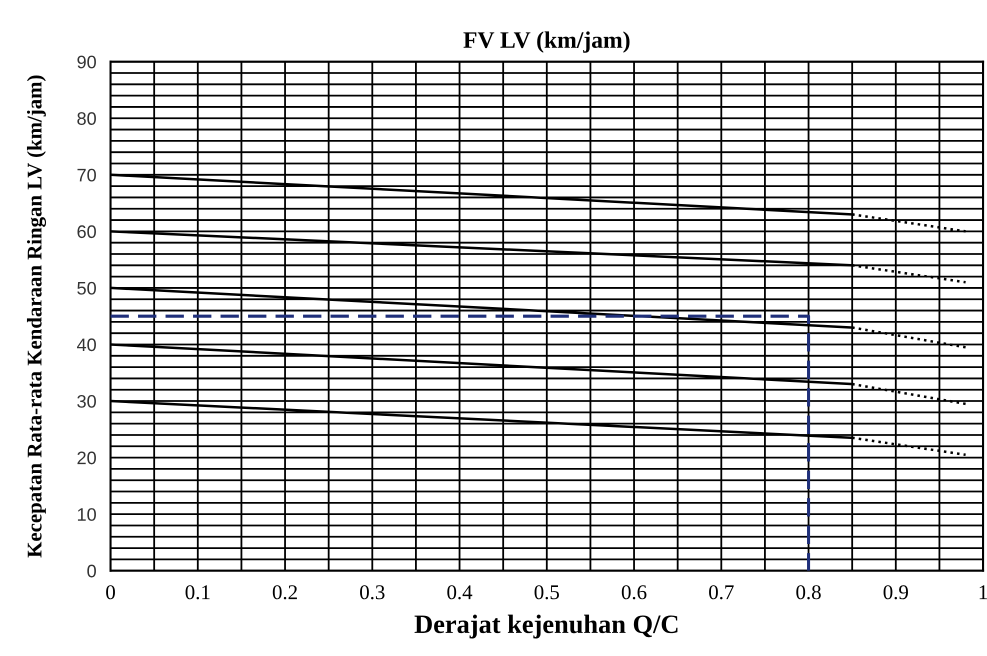  What do you see at coordinates (86, 118) in the screenshot?
I see `y-tick-label: 80` at bounding box center [86, 118].